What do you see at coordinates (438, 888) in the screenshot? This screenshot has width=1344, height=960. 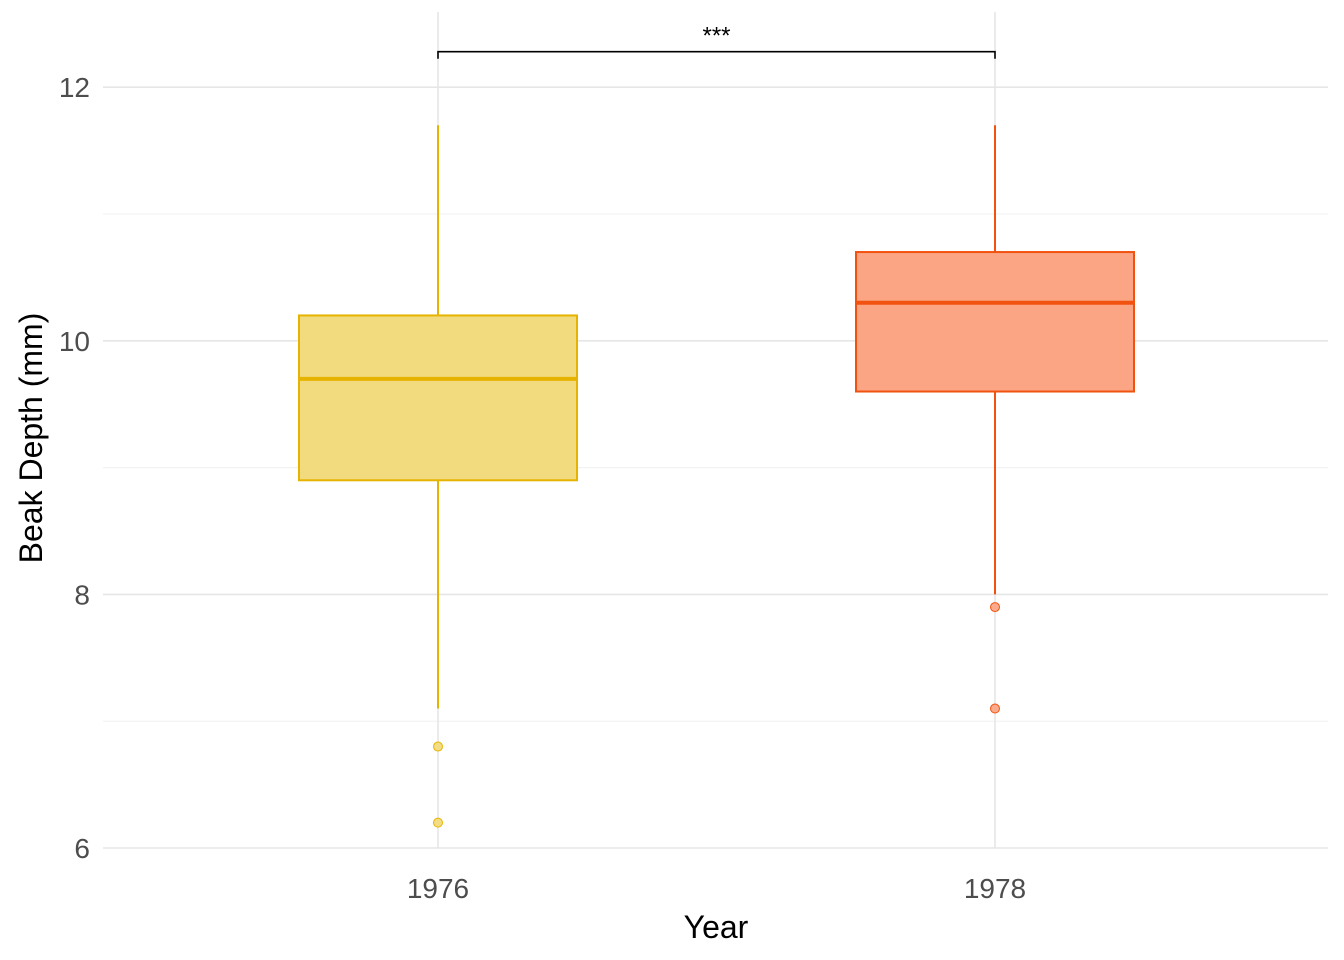 I see `tick-label-x-1976: 1976` at bounding box center [438, 888].